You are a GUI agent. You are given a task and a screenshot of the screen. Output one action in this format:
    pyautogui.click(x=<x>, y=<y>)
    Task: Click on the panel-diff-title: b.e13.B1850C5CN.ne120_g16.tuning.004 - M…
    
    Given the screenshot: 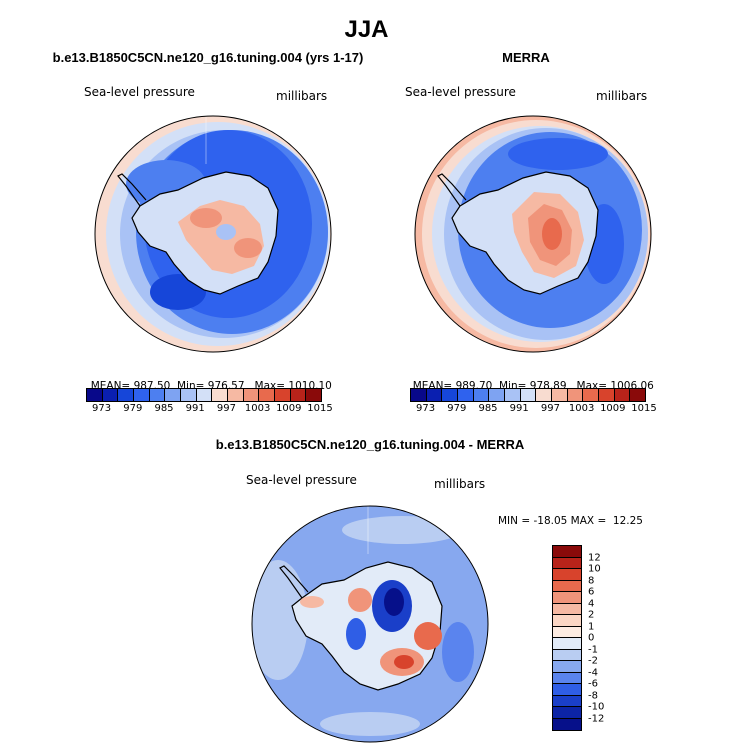 What is the action you would take?
    pyautogui.click(x=370, y=444)
    